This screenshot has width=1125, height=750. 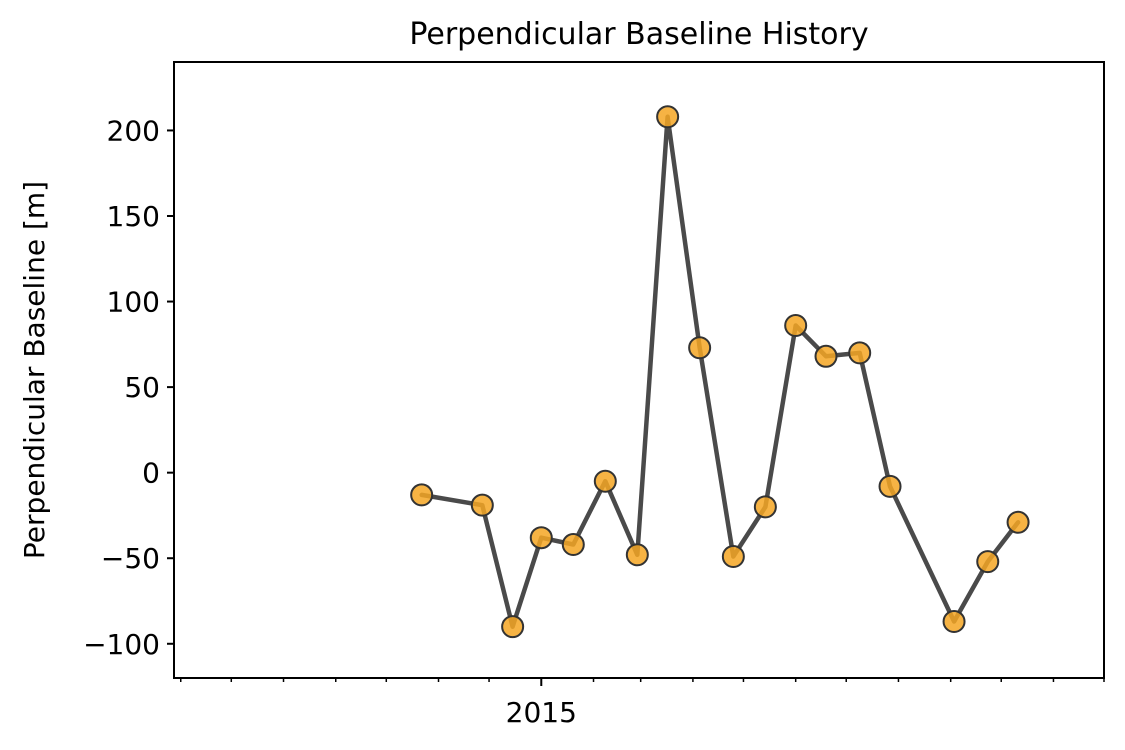 What do you see at coordinates (130, 558) in the screenshot?
I see `y-tick-label: −50` at bounding box center [130, 558].